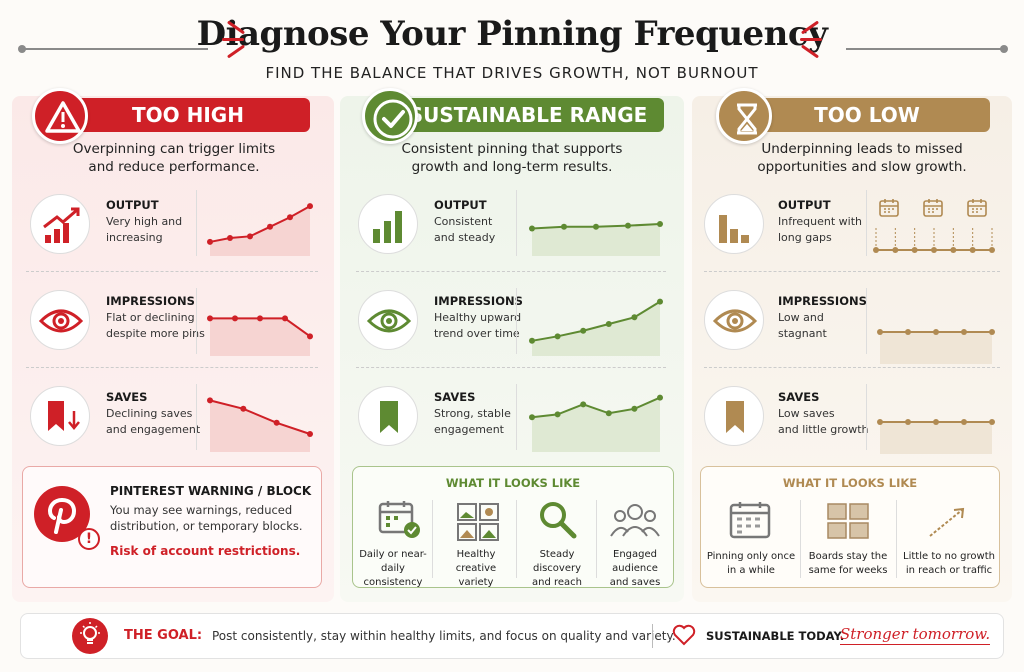 This screenshot has height=672, width=1024. I want to click on bar-chart-icon, so click(388, 224).